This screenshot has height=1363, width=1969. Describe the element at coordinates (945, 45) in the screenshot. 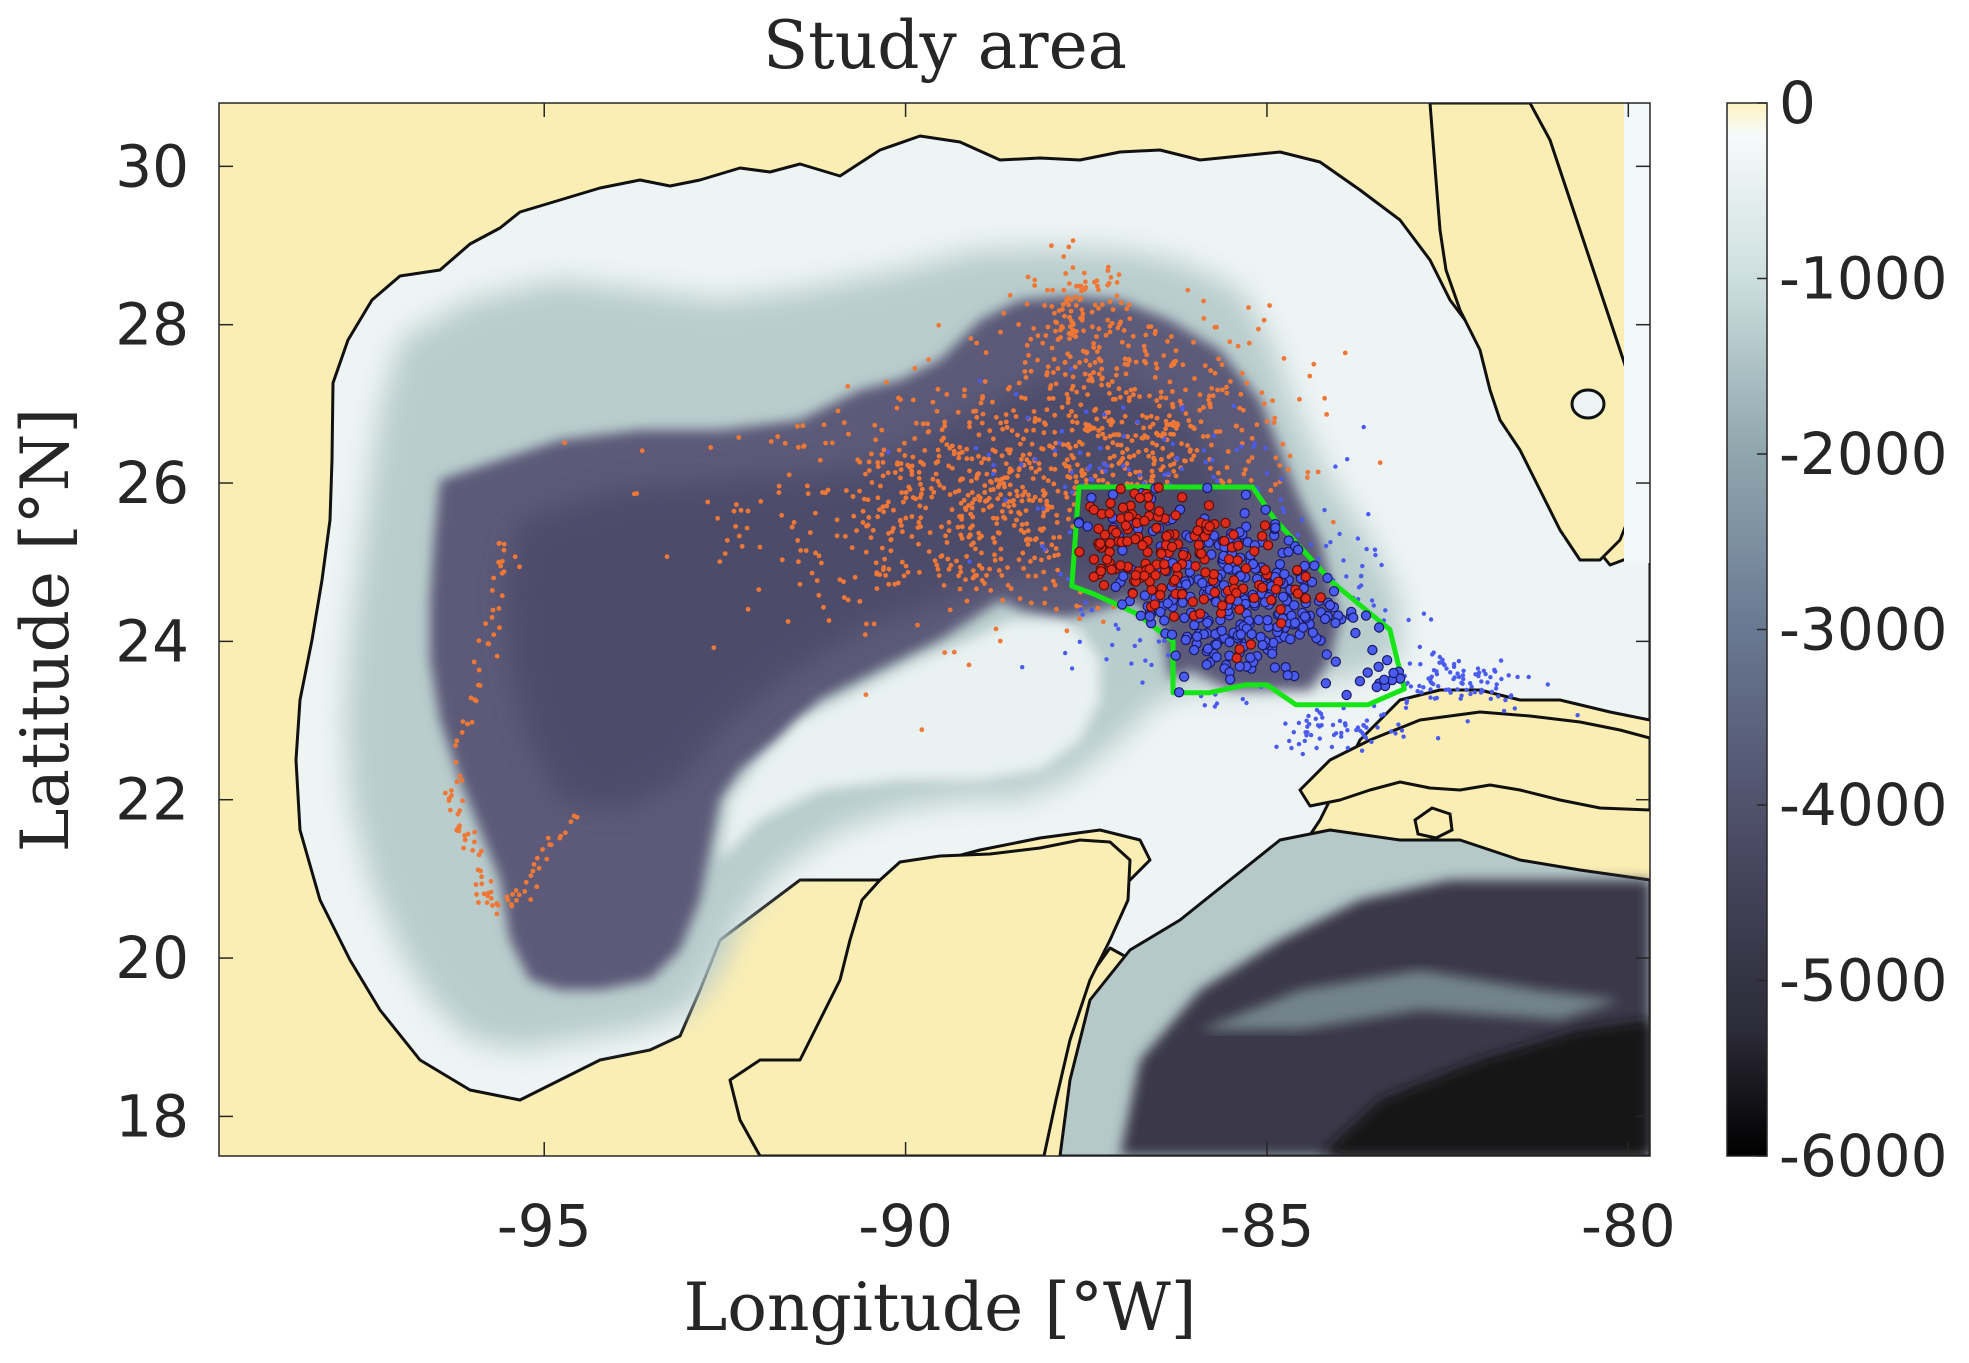

I see `map-title: Study area` at that location.